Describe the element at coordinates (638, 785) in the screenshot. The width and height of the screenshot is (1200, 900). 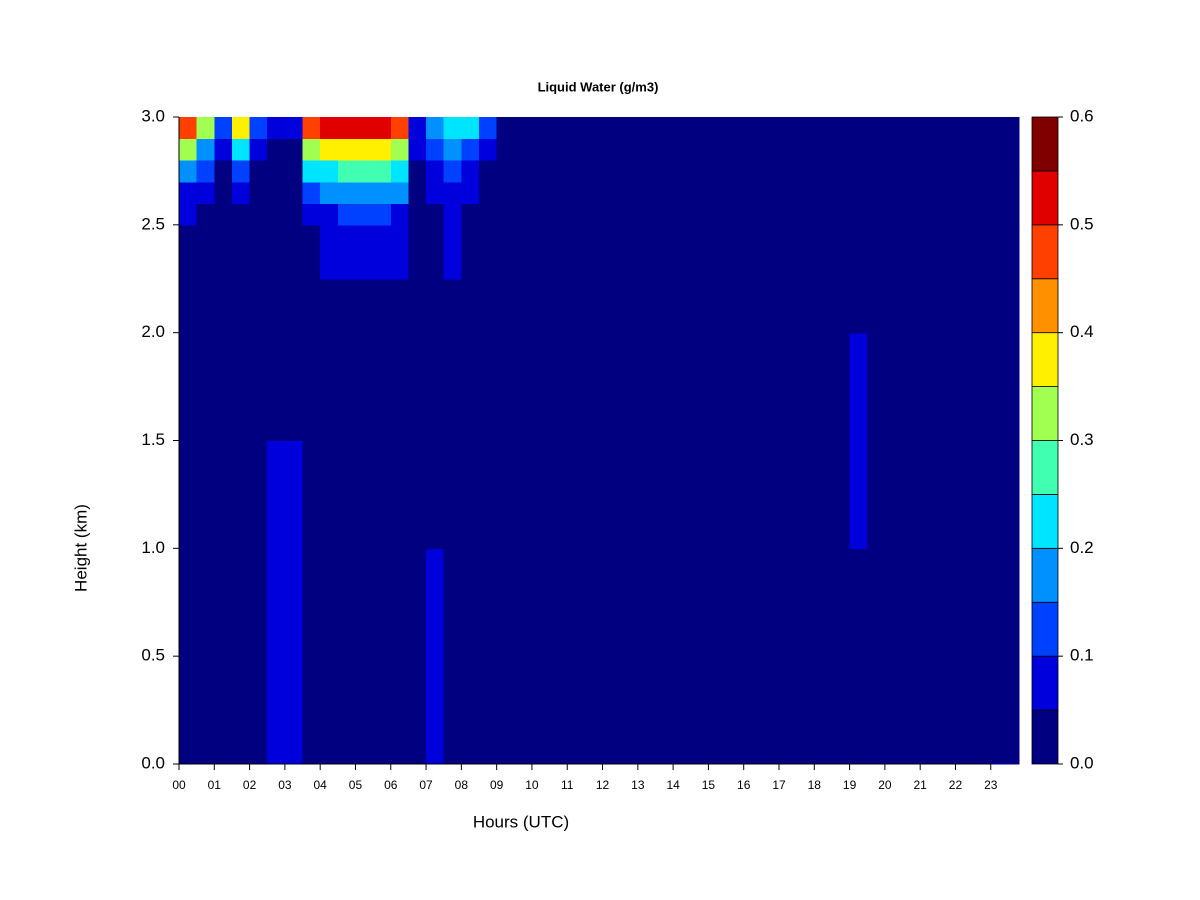
I see `x-tick-label: 13` at that location.